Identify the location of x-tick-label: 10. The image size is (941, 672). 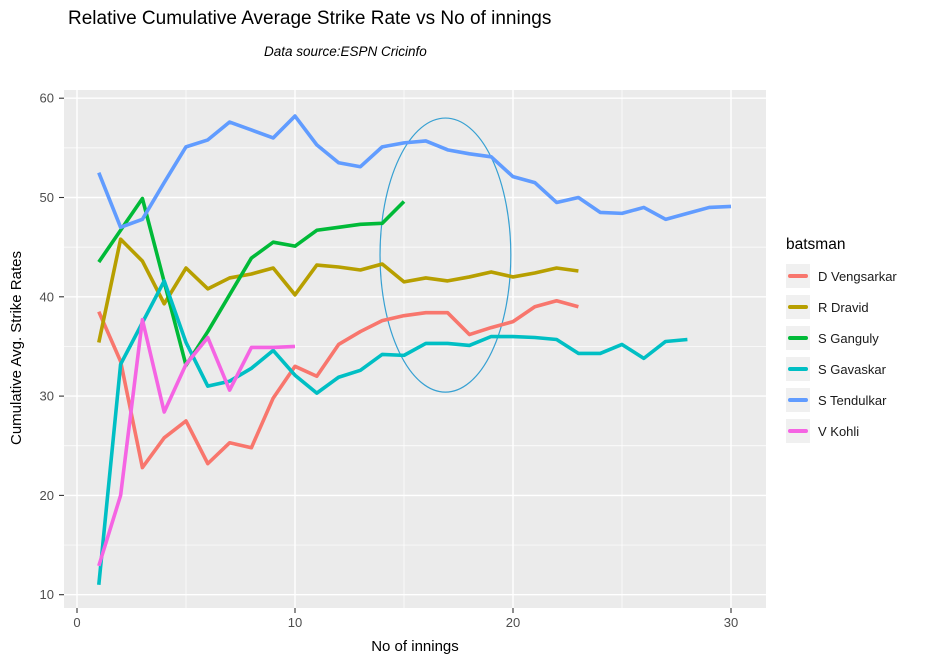
(295, 622).